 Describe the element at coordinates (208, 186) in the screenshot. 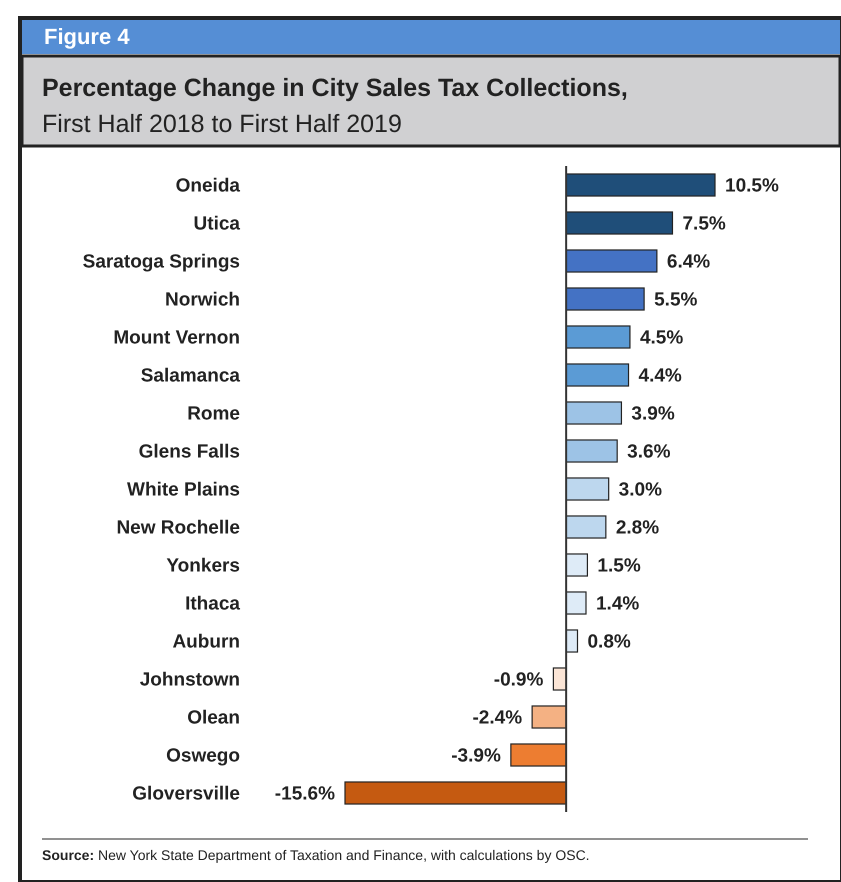

I see `y-tick-label: Oneida` at that location.